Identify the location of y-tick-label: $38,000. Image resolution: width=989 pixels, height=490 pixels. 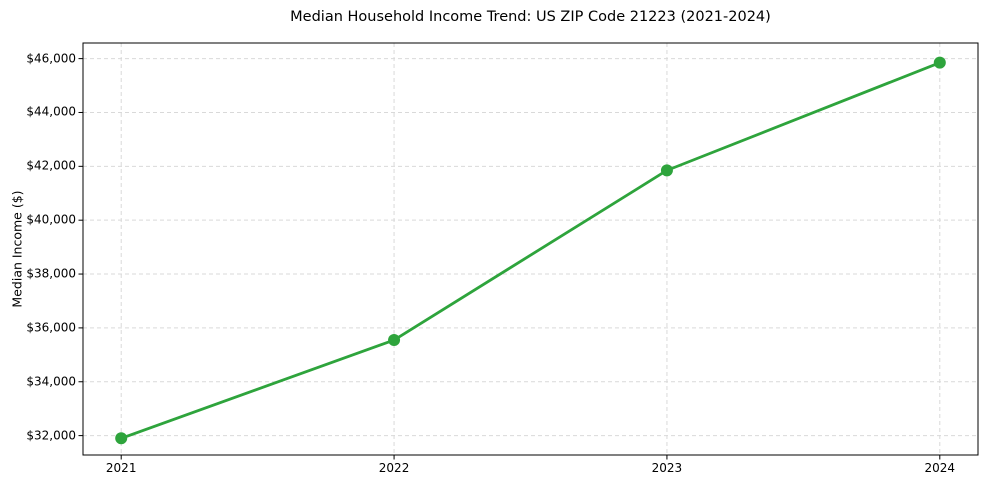
(51, 273).